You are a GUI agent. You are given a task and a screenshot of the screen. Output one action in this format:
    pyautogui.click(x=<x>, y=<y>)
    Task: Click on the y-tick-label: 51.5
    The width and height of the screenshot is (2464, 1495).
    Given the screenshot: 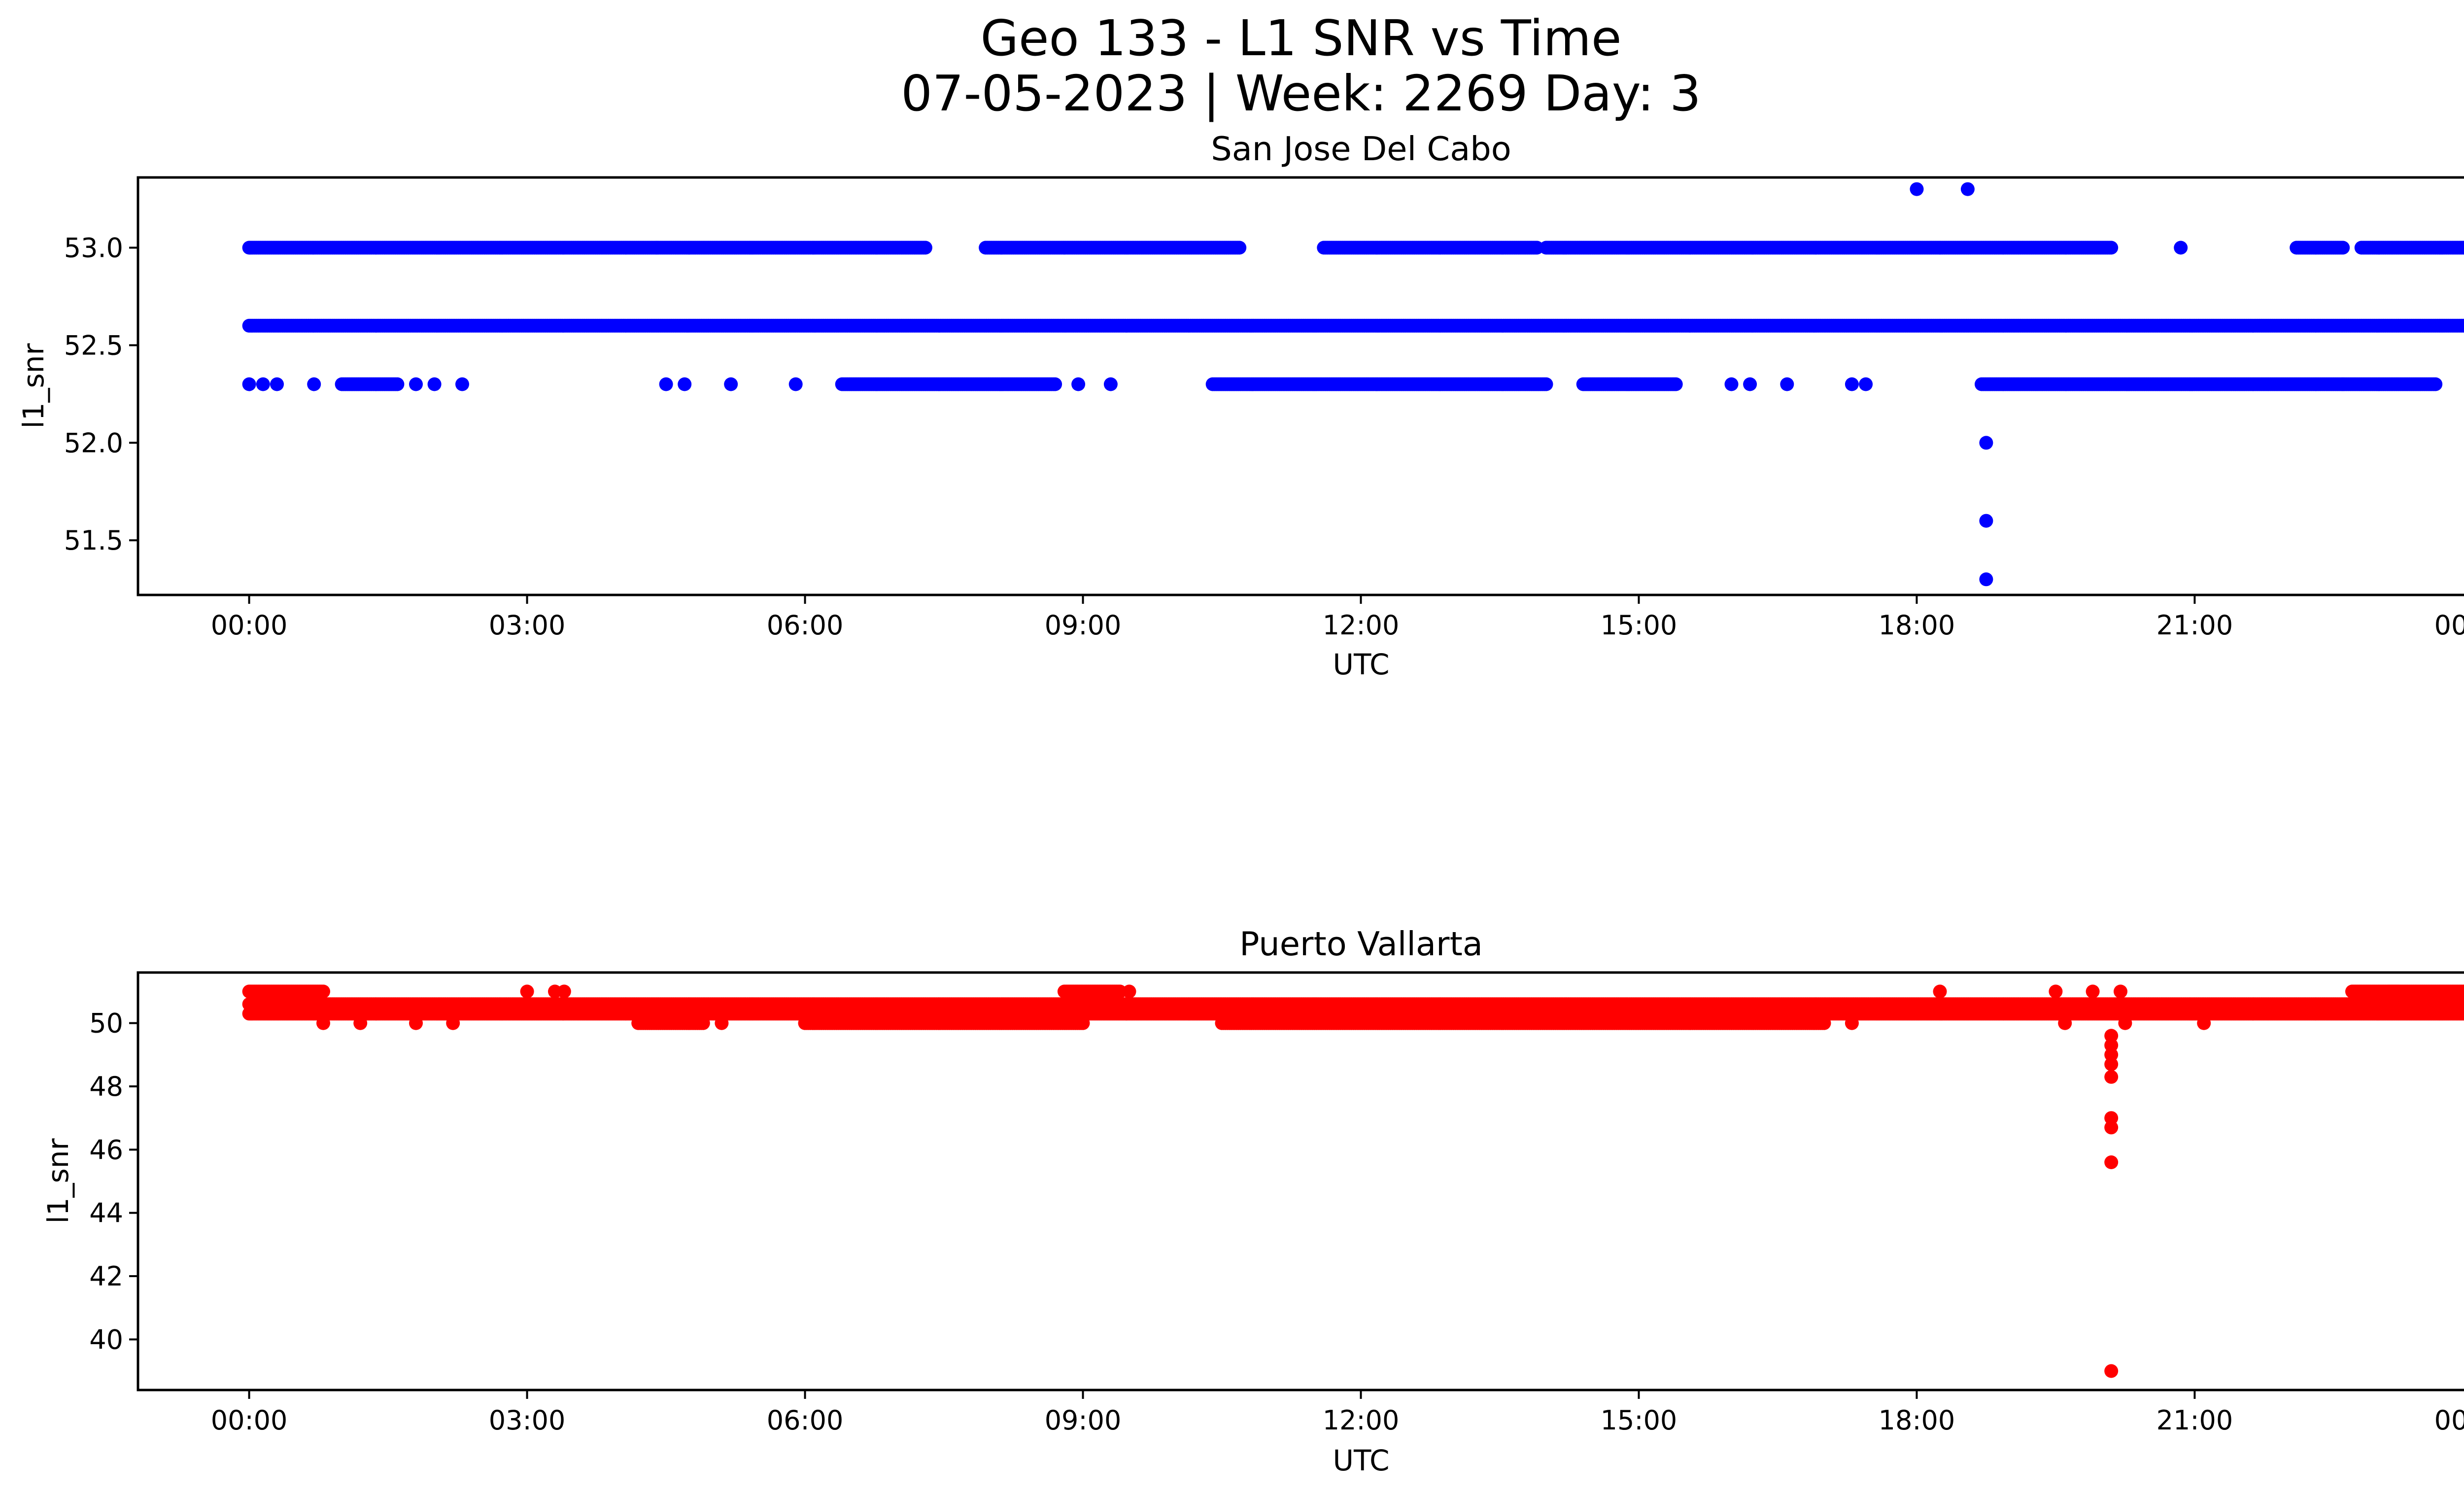 What is the action you would take?
    pyautogui.click(x=93, y=540)
    